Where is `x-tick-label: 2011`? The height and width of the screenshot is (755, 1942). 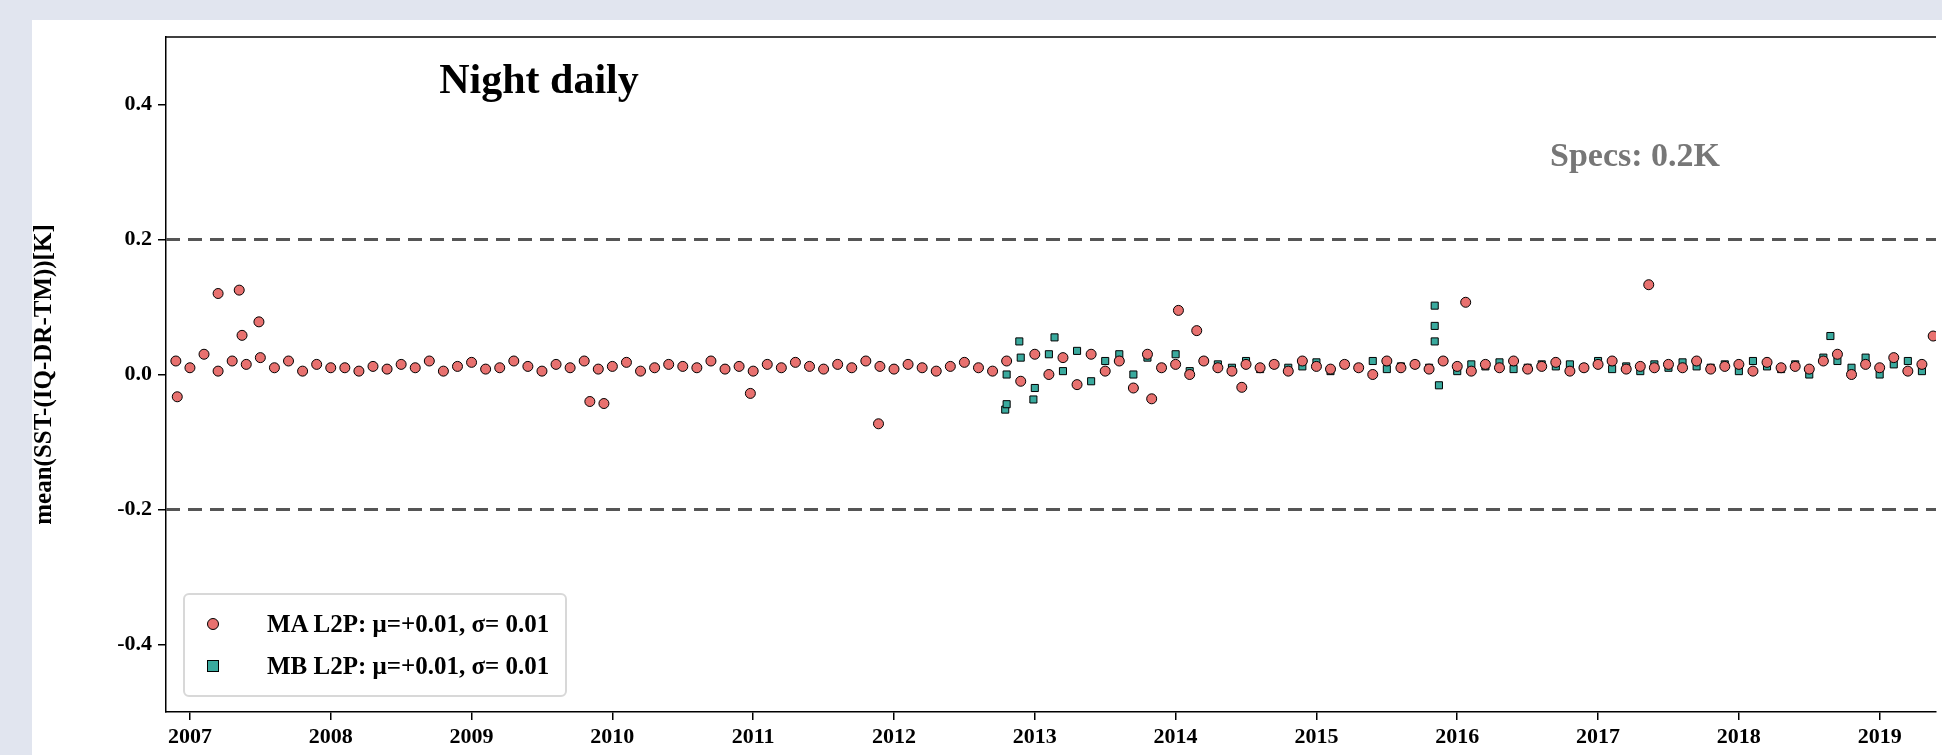
x-tick-label: 2011 is located at coordinates (753, 735).